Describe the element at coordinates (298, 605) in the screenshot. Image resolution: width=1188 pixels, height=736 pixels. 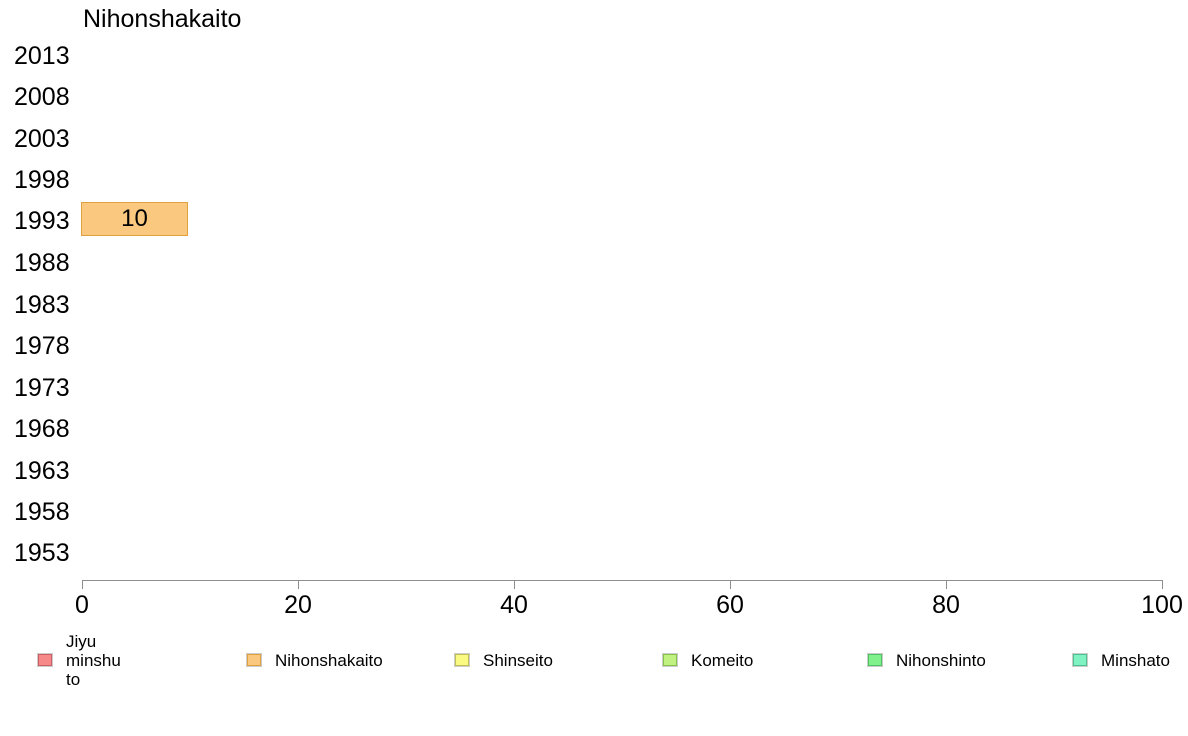
I see `x-tick-label: 20` at that location.